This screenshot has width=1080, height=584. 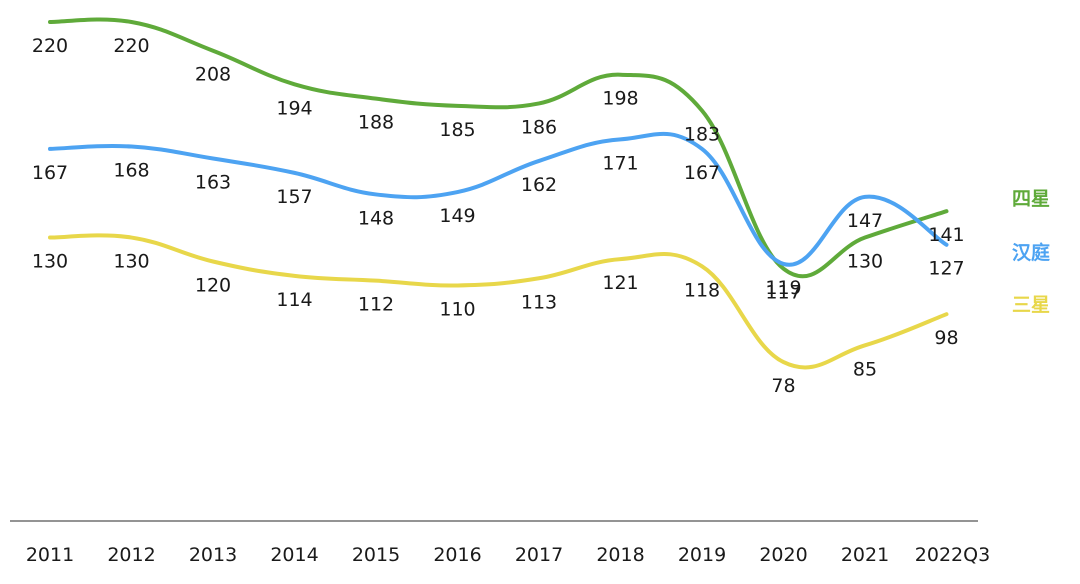 I want to click on legend-item-three-star: 三星, so click(x=1031, y=305).